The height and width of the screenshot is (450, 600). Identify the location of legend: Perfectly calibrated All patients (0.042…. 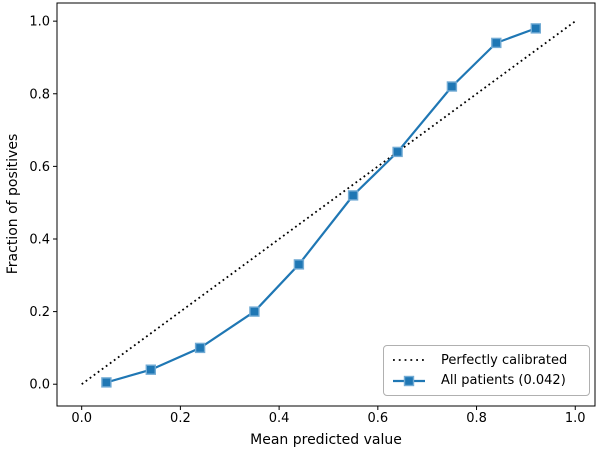
(486, 370).